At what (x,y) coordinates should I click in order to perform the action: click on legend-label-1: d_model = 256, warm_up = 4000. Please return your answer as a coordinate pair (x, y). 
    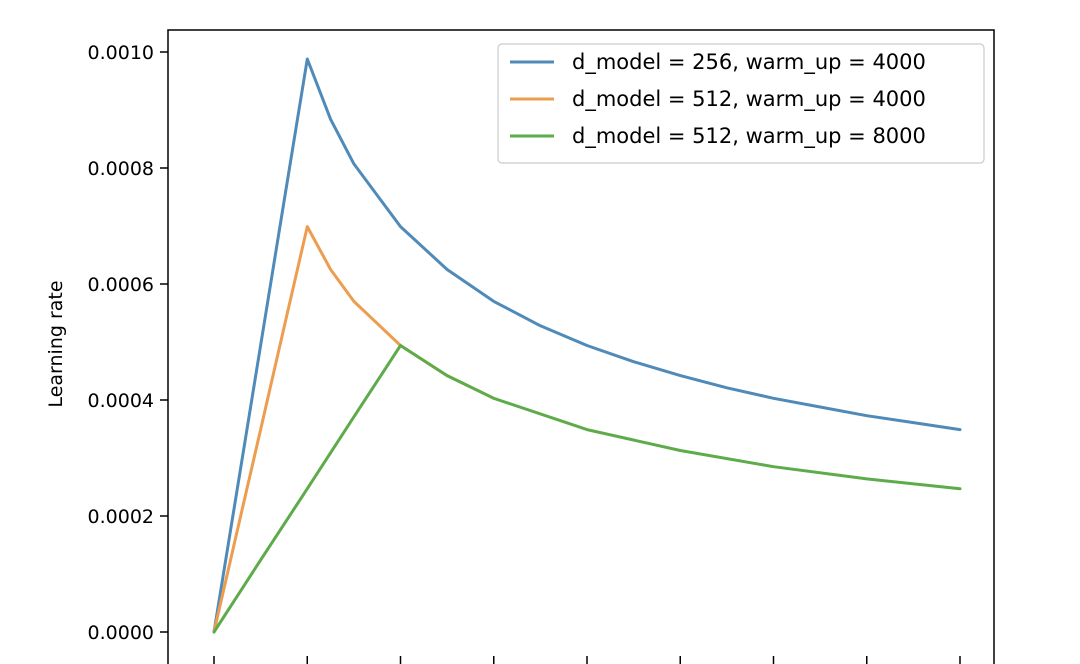
    Looking at the image, I should click on (749, 62).